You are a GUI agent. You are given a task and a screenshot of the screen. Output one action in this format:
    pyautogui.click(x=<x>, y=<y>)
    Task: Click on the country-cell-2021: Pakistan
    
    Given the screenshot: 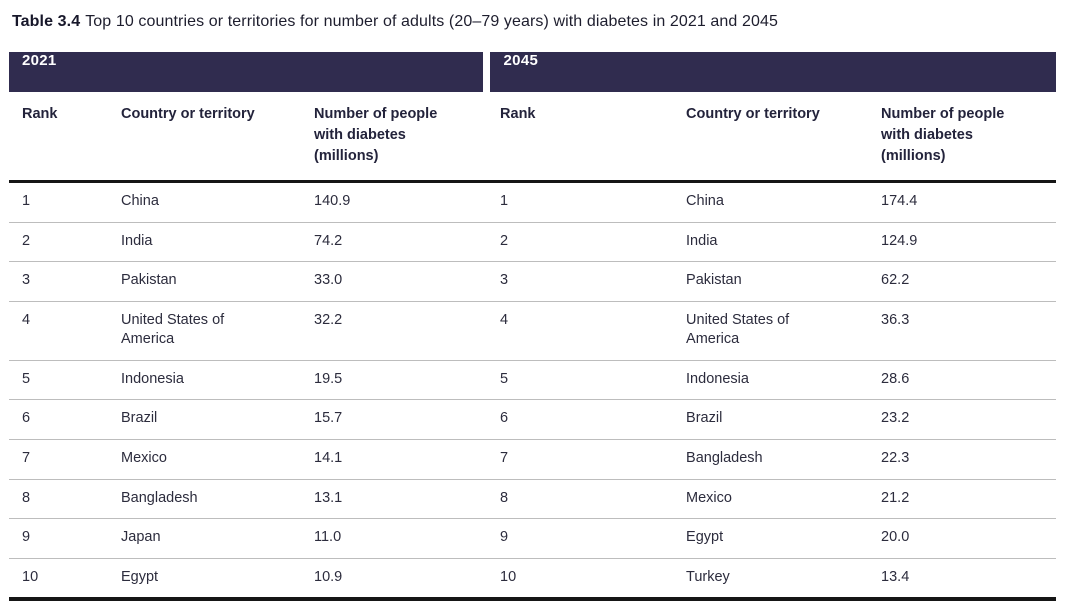 What is the action you would take?
    pyautogui.click(x=209, y=281)
    